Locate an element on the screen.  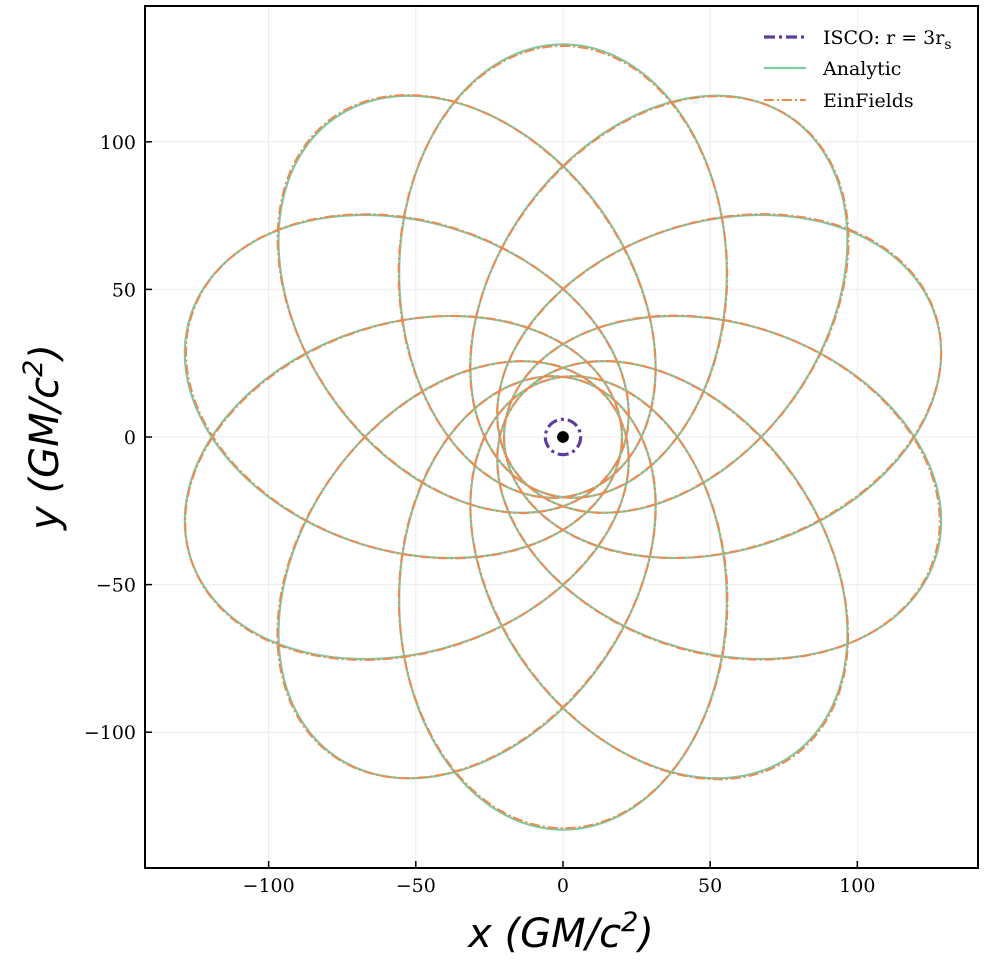
x-tick-label: 50 is located at coordinates (710, 886).